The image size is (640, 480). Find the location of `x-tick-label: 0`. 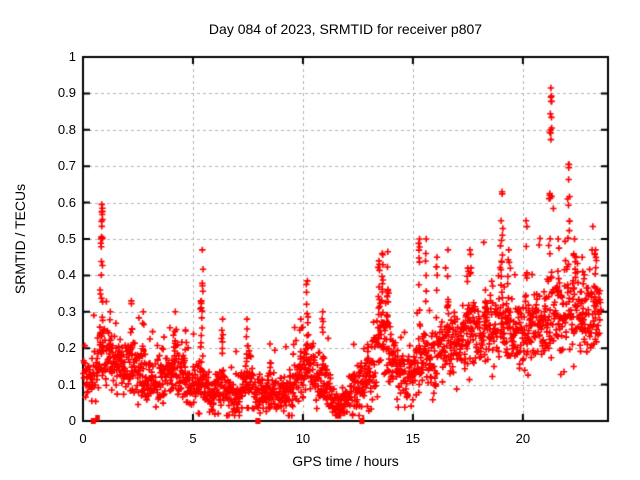

x-tick-label: 0 is located at coordinates (83, 438).